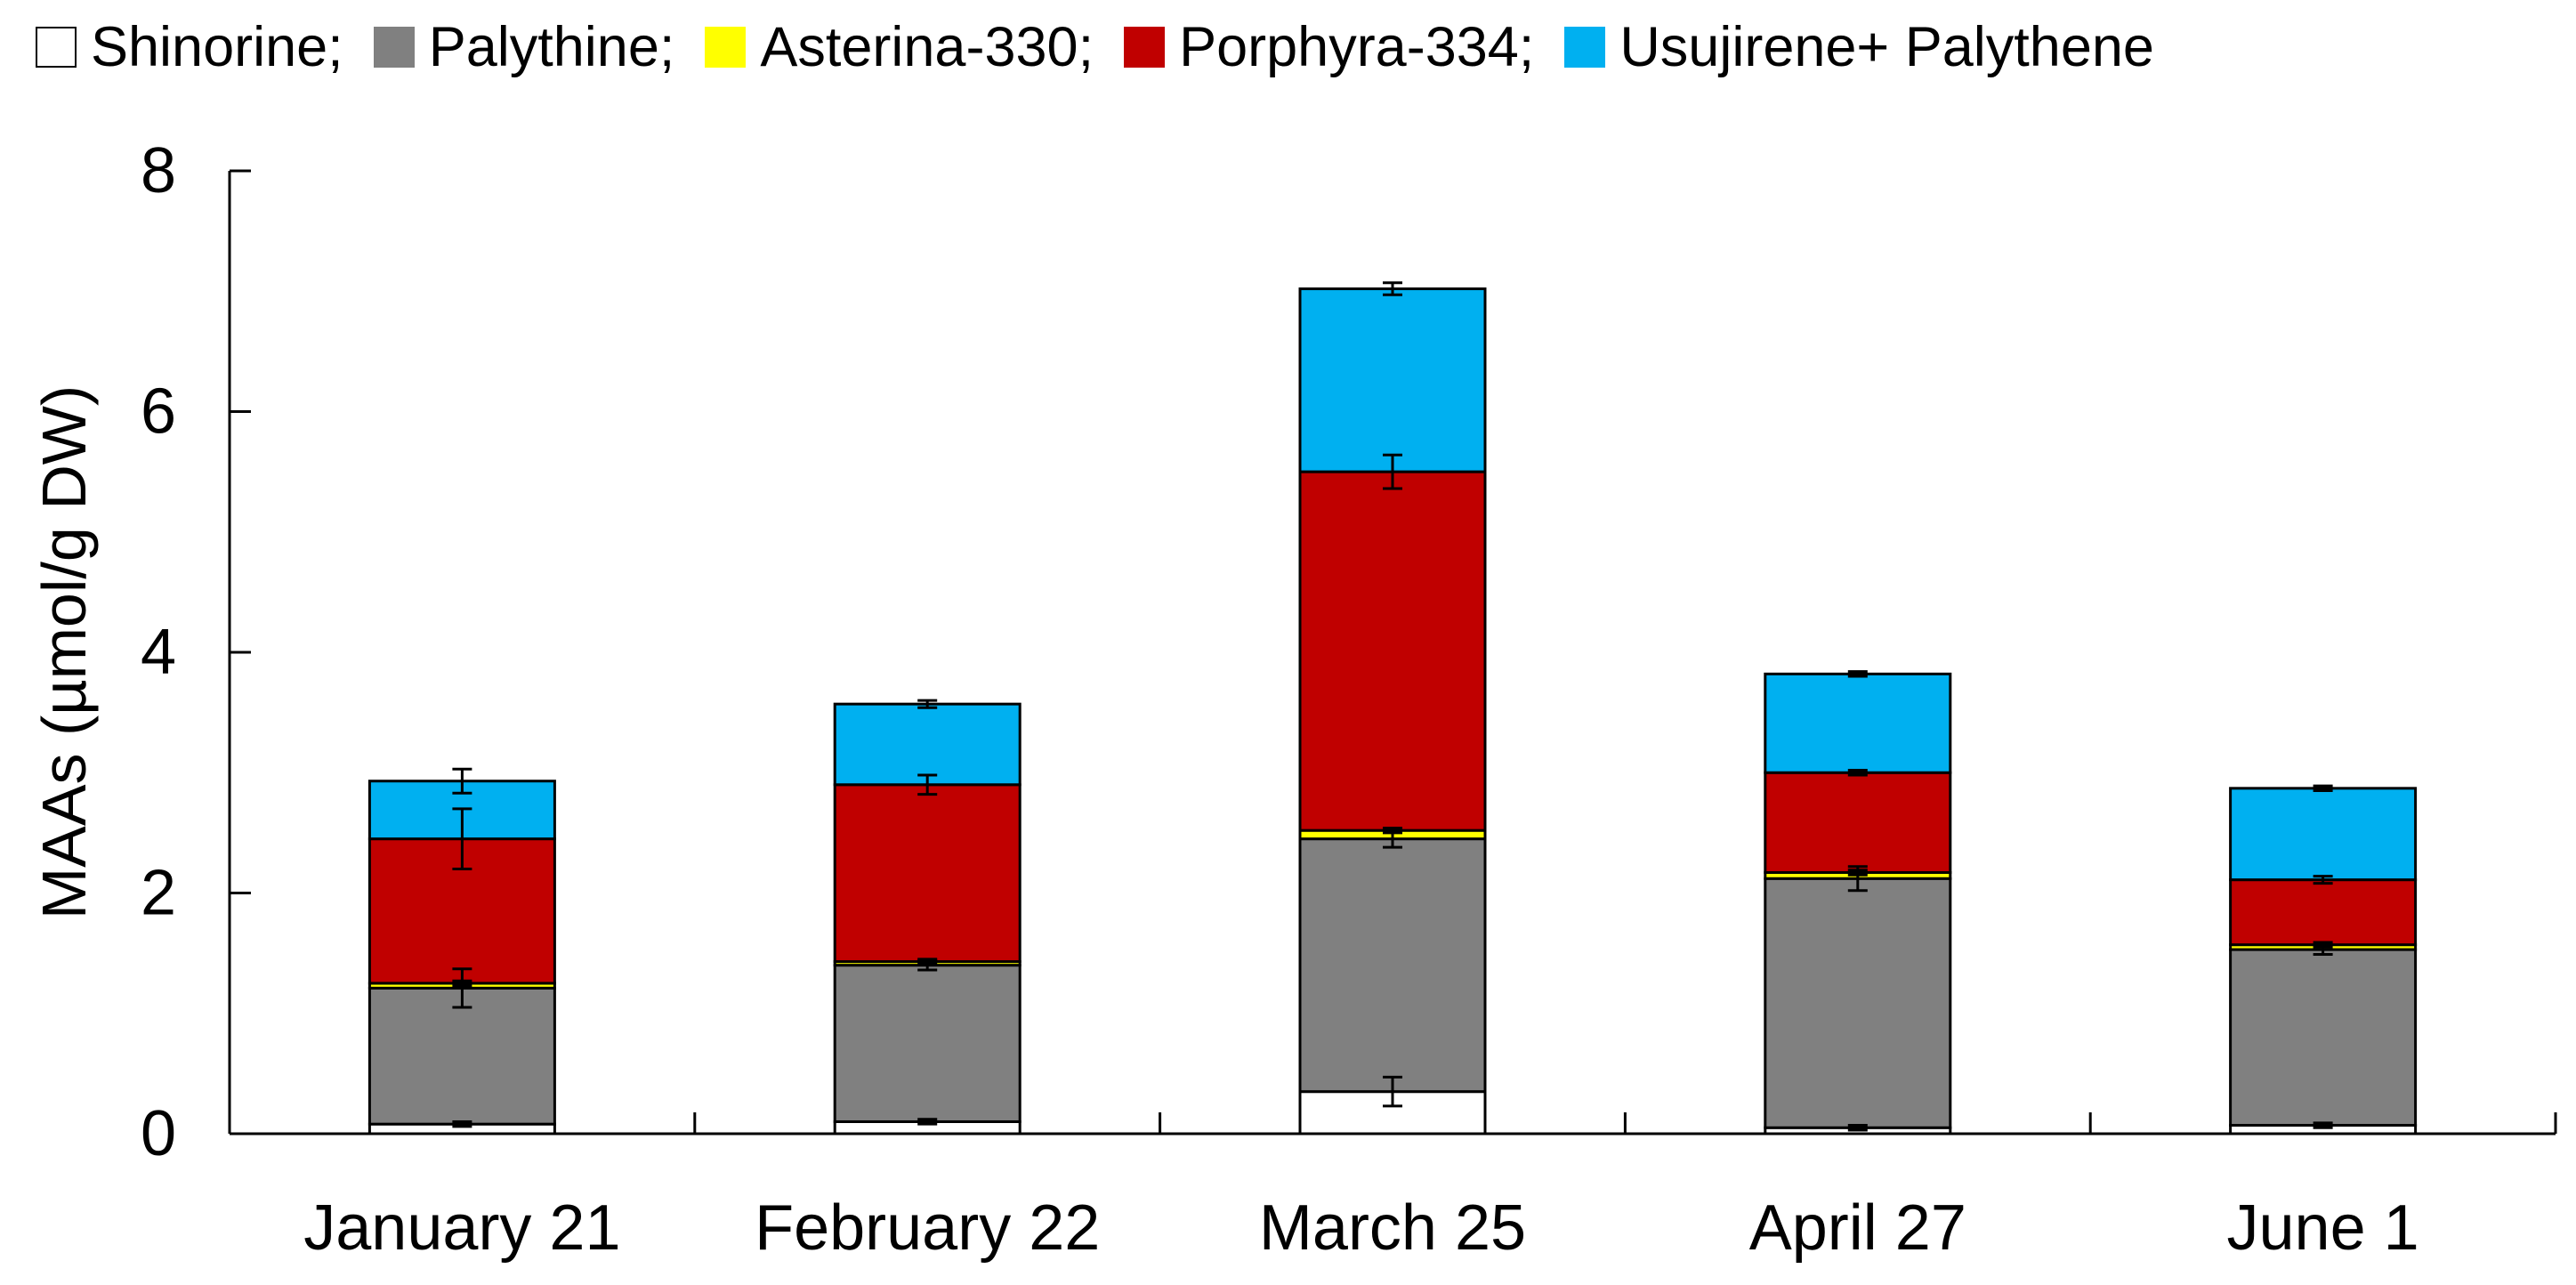 The height and width of the screenshot is (1285, 2576). What do you see at coordinates (158, 412) in the screenshot?
I see `y-tick-label: 6` at bounding box center [158, 412].